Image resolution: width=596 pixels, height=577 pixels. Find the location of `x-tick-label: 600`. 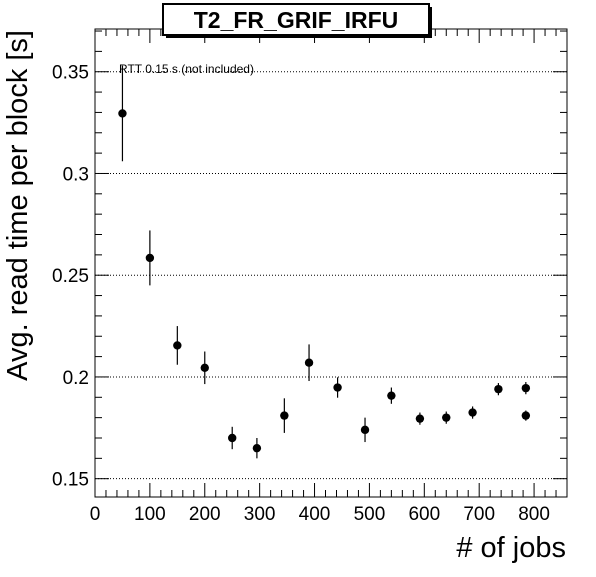

x-tick-label: 600 is located at coordinates (424, 514).